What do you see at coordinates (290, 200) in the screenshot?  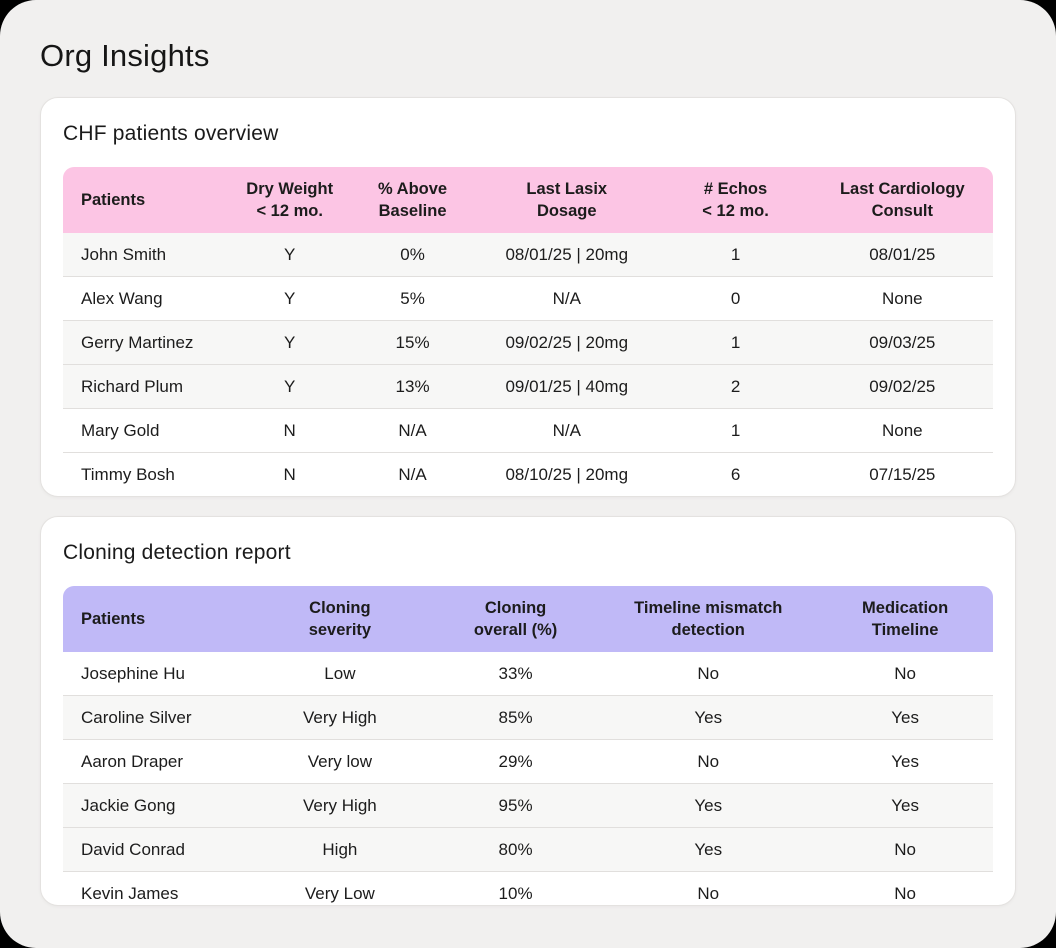 I see `column-header: Dry Weight < 12 mo.` at bounding box center [290, 200].